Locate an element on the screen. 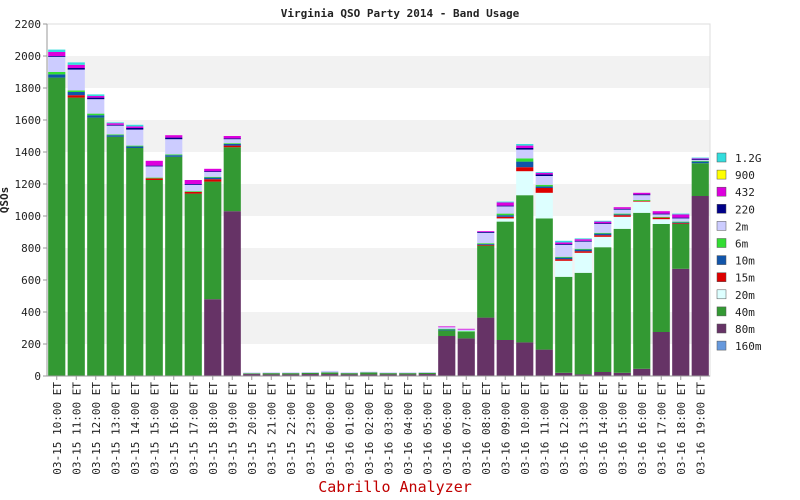 The width and height of the screenshot is (800, 500). x-tick-label: 03-15 22:00 ET is located at coordinates (291, 428).